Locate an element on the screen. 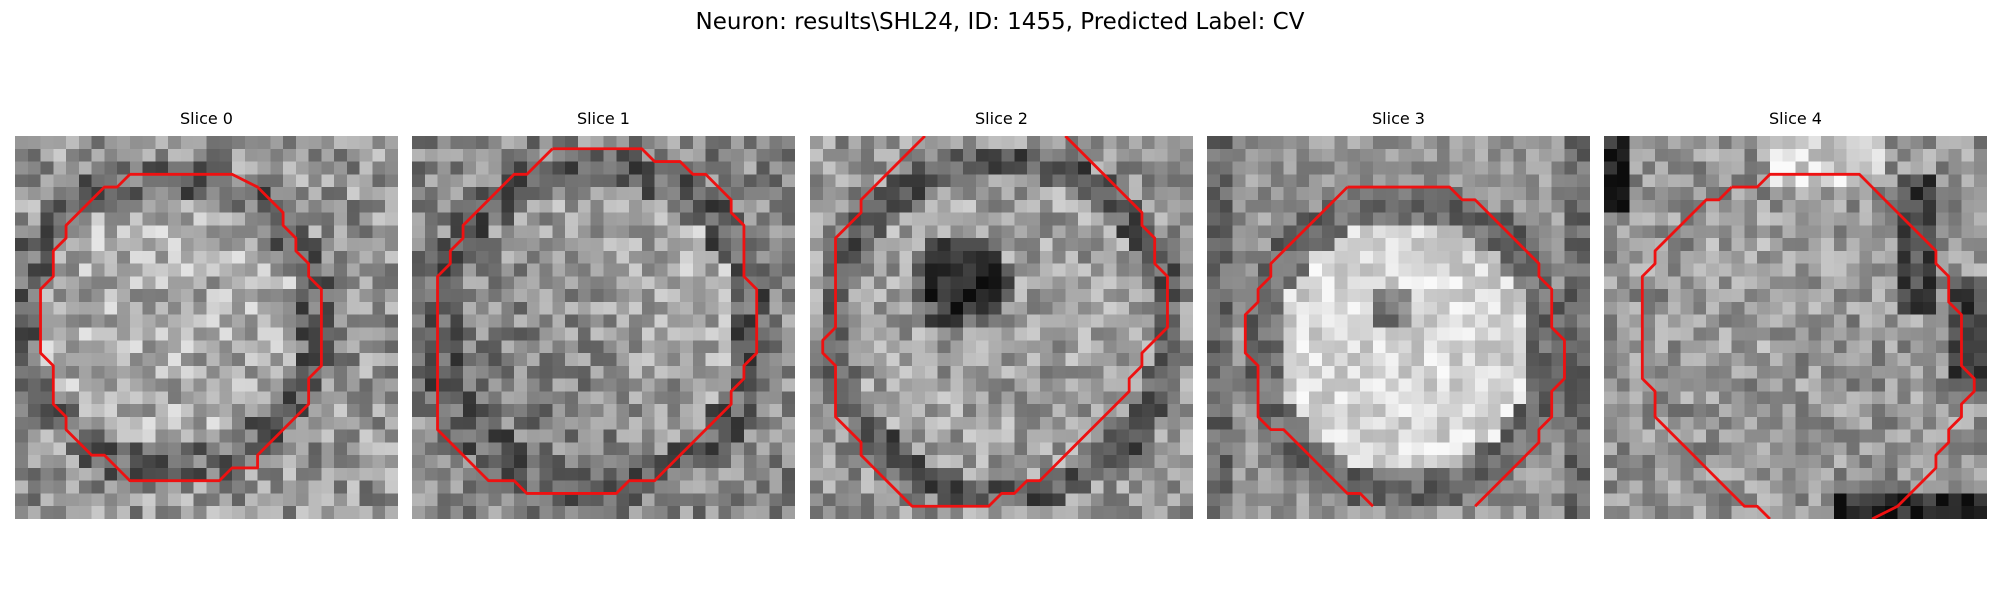 The image size is (2000, 600). slice-panel-2: Slice 2 is located at coordinates (1001, 313).